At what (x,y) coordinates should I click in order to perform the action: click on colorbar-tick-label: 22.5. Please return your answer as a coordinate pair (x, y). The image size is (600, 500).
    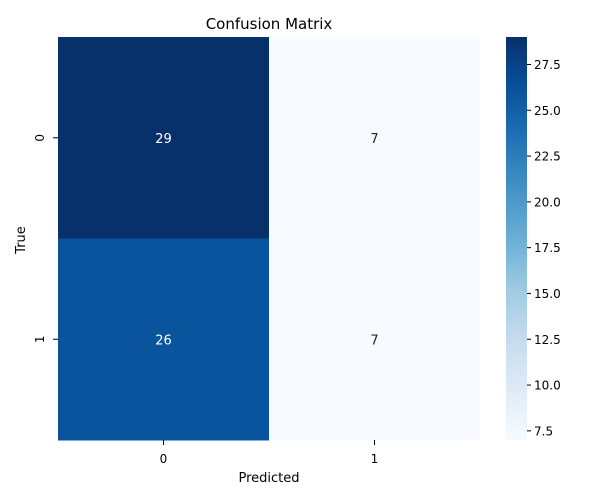
    Looking at the image, I should click on (547, 157).